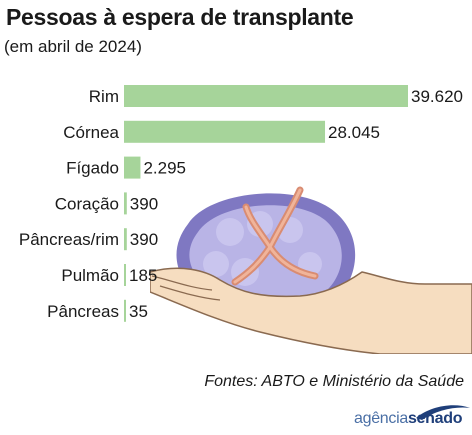  I want to click on category-label: Coração, so click(87, 203).